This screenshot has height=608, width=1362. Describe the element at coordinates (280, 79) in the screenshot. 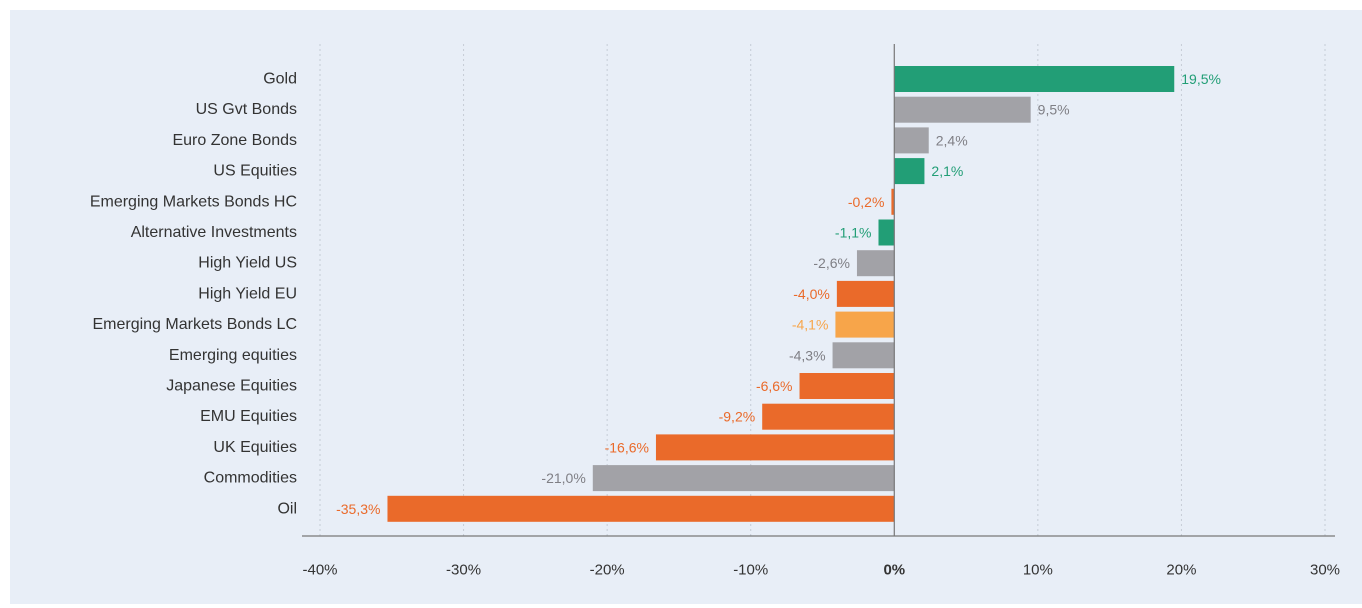

I see `category-label: Gold` at that location.